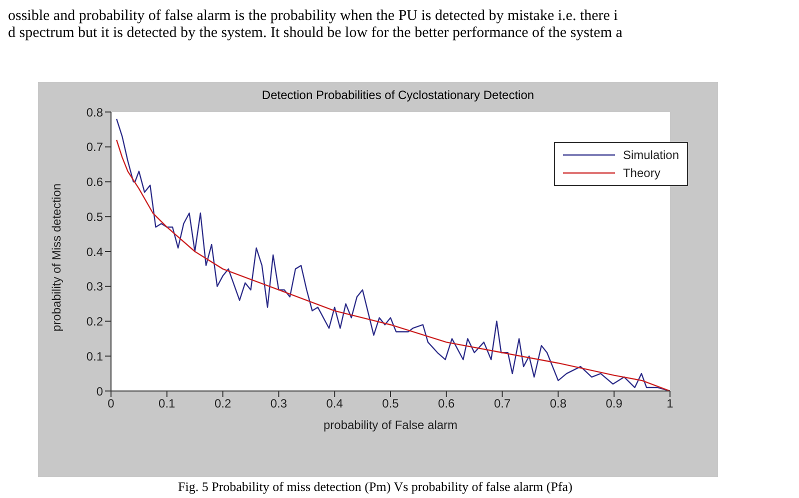  Describe the element at coordinates (335, 403) in the screenshot. I see `x-tick-label: 0.4` at that location.